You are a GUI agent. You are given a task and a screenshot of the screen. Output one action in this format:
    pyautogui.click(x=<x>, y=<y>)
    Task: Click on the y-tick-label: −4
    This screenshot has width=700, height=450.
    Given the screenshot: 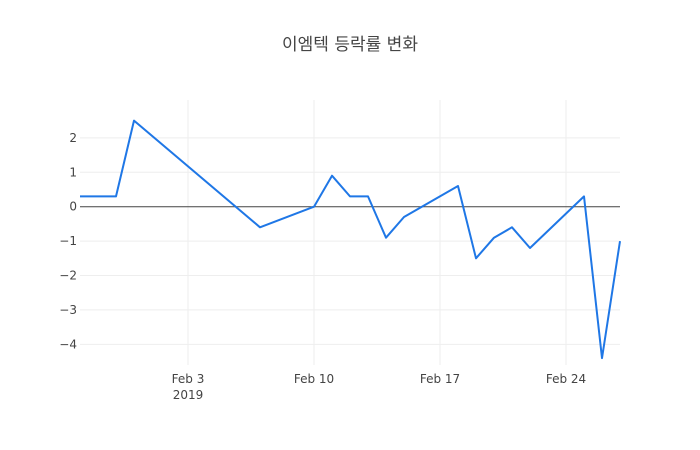 What is the action you would take?
    pyautogui.click(x=68, y=344)
    